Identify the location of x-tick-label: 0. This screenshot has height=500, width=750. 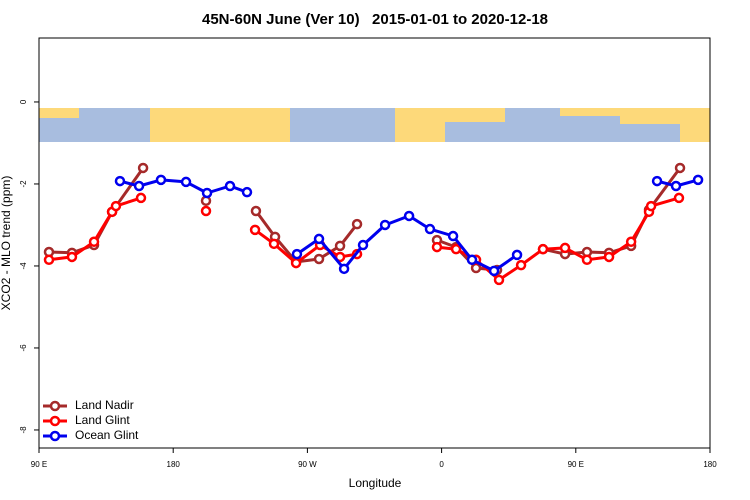
(441, 464).